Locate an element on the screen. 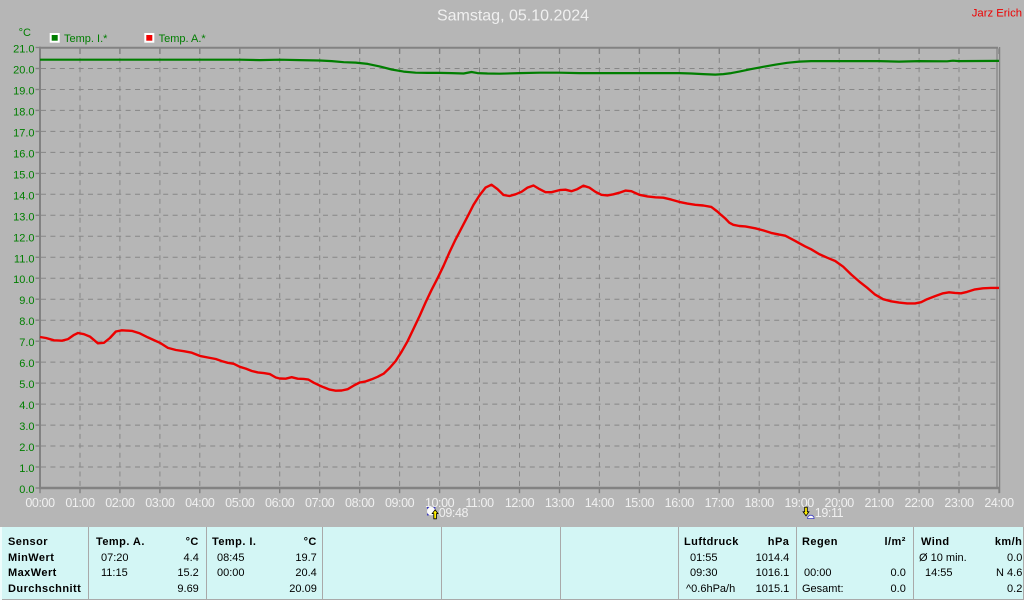 This screenshot has height=600, width=1024. svg-text: 5.0 is located at coordinates (26, 385).